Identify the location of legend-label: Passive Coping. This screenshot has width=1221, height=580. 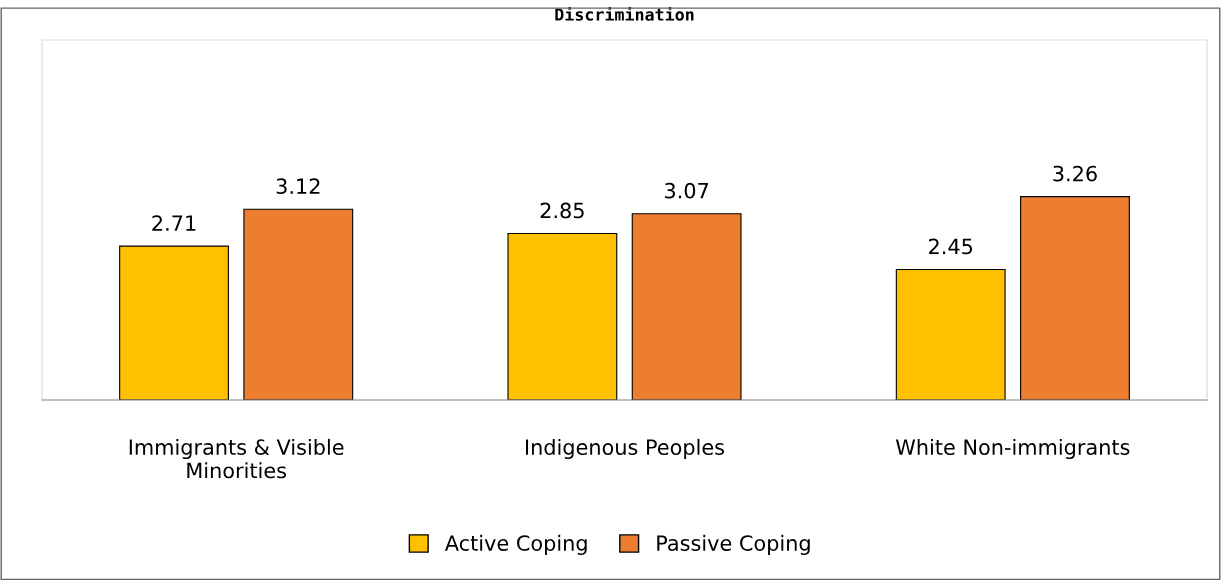
(733, 544).